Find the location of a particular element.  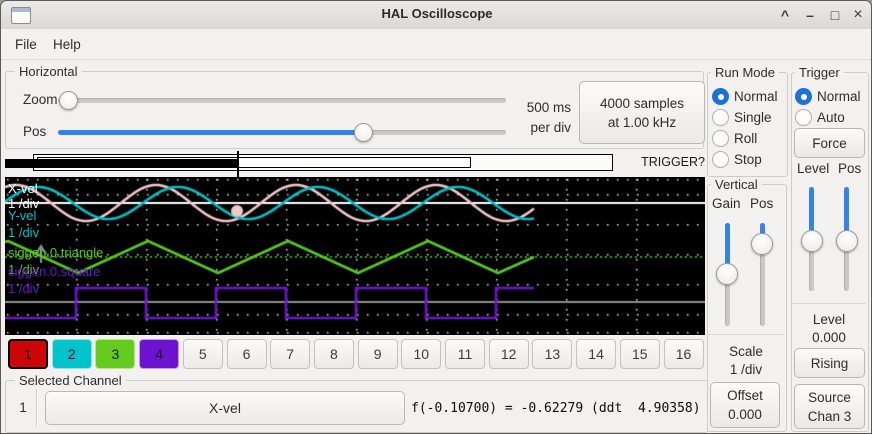

channel-button-11: 11 is located at coordinates (465, 354).